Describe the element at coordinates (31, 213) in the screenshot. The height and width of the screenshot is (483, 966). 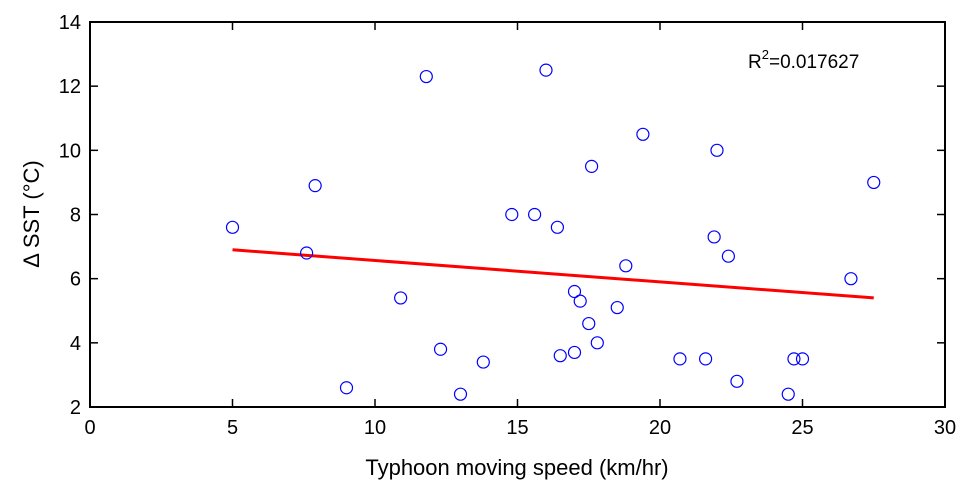
I see `y-axis-title: Δ SST (°C)` at that location.